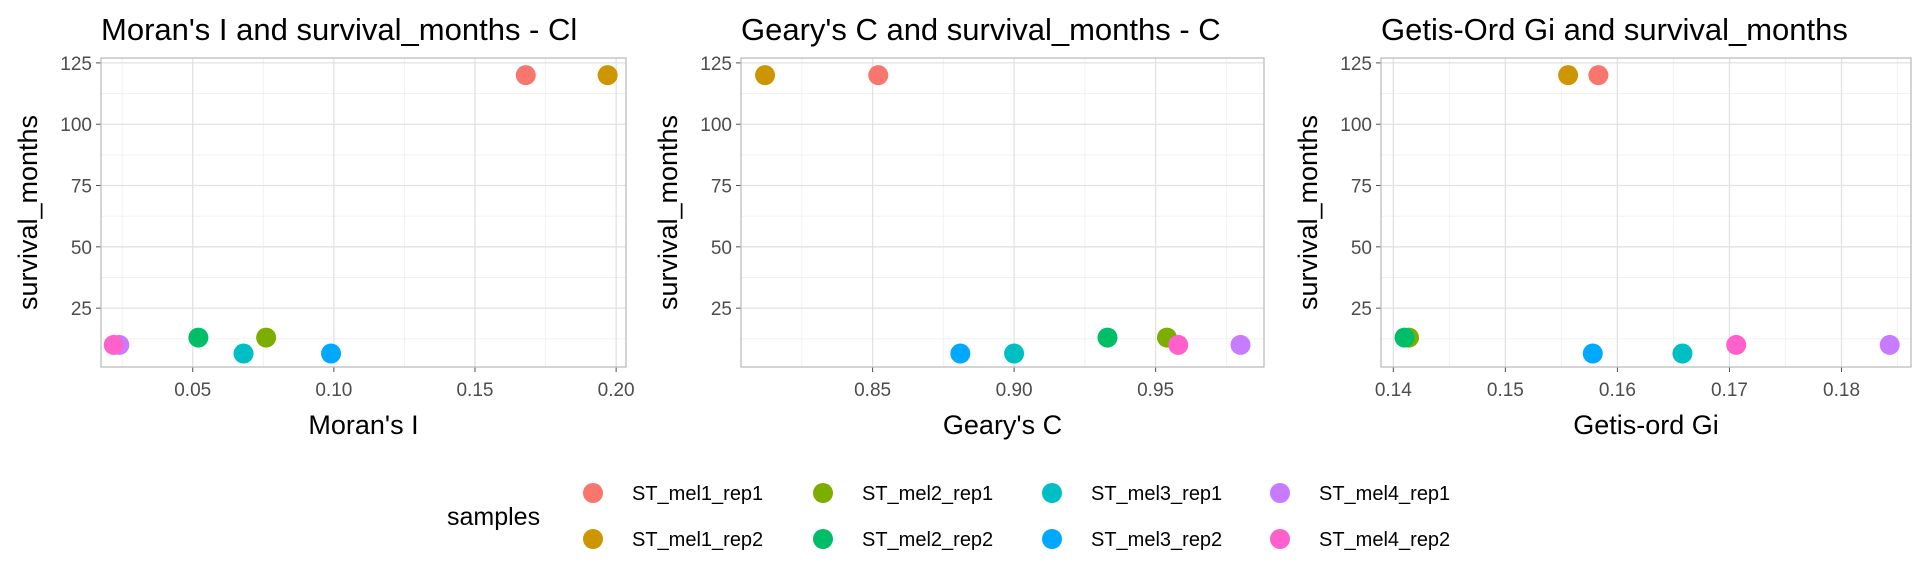  I want to click on legend-label: ST_mel3_rep1, so click(1156, 494).